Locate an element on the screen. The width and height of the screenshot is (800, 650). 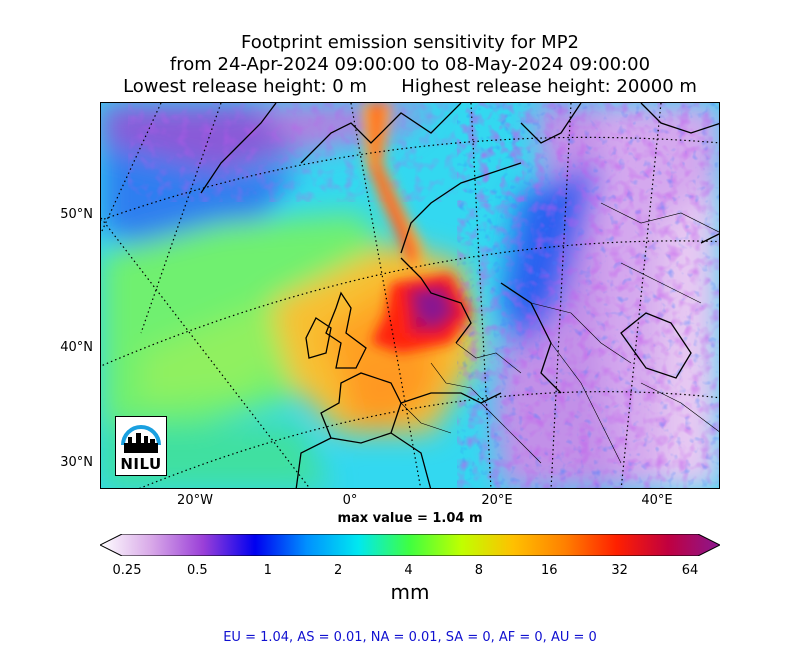
lat-label-40n: 40°N is located at coordinates (76, 347).